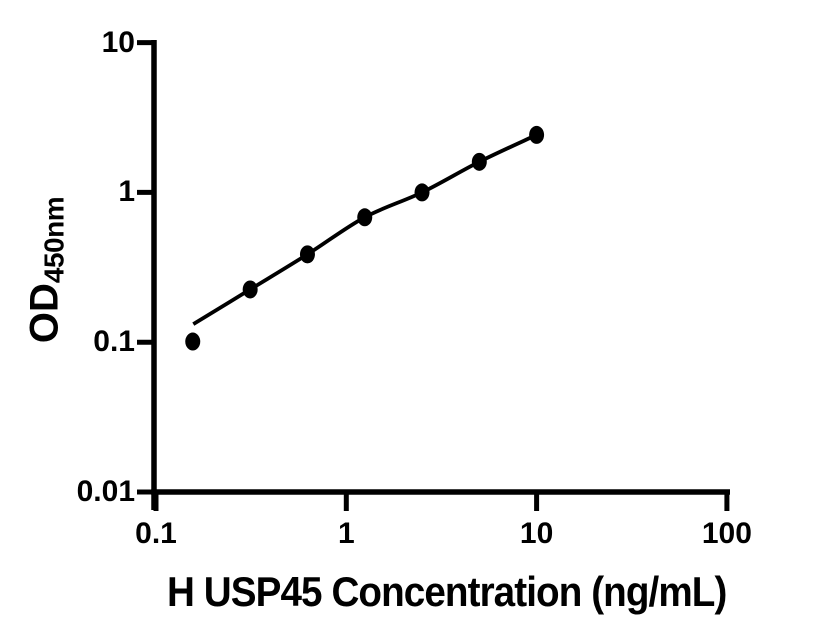  Describe the element at coordinates (726, 533) in the screenshot. I see `x-tick-label-100: 100` at that location.